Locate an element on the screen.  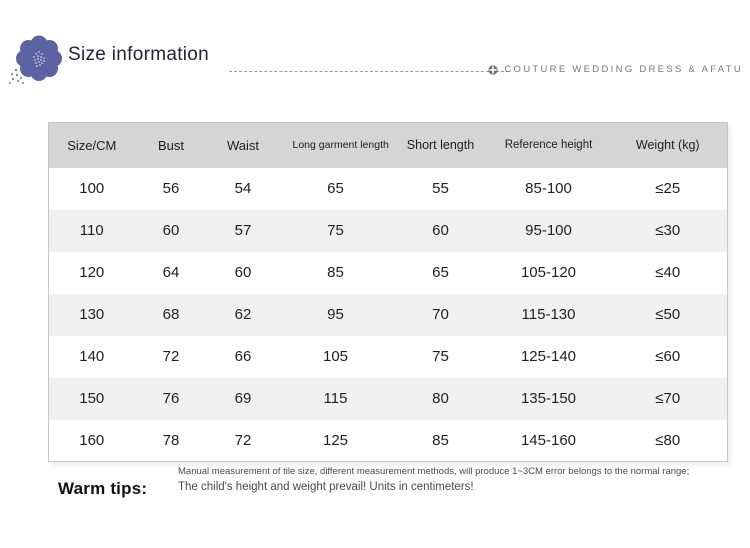
table-cell: 69 is located at coordinates (243, 398).